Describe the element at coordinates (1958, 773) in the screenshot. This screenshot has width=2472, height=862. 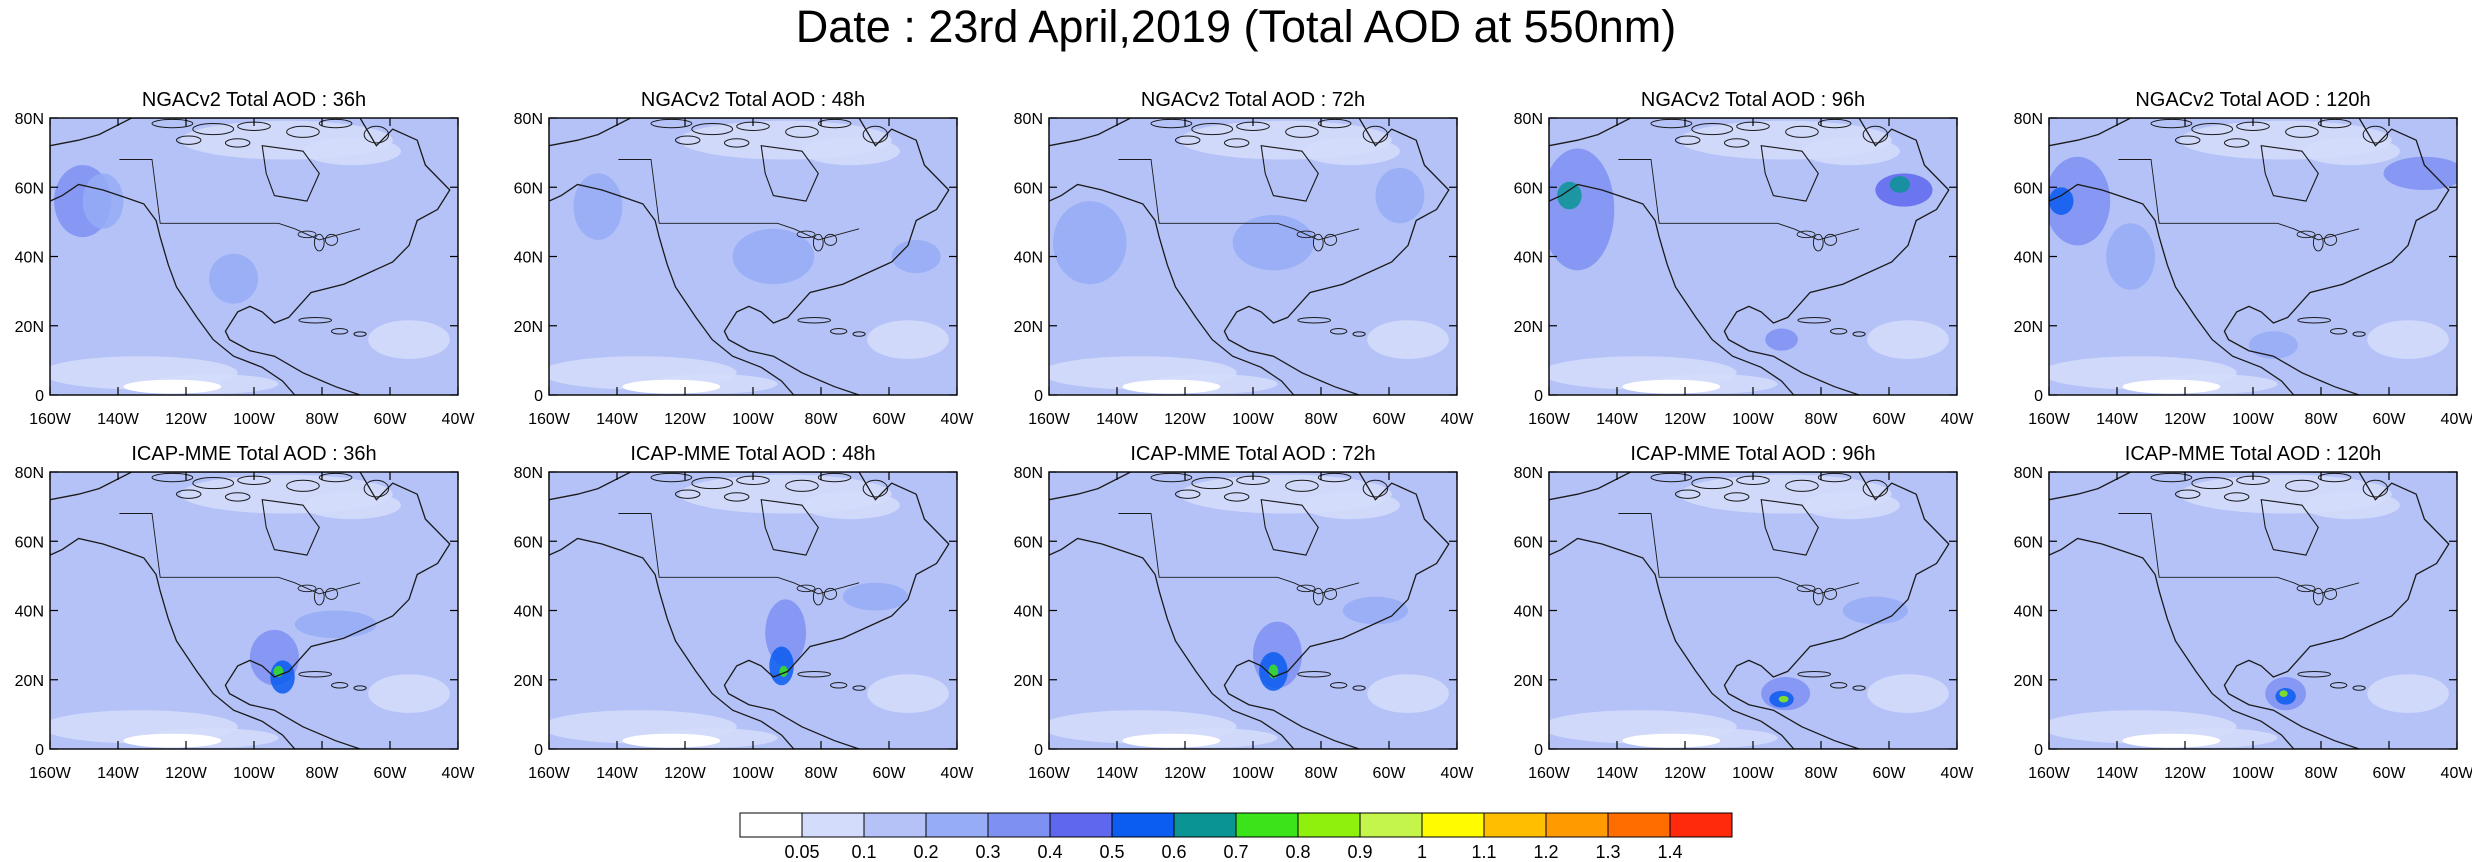
I see `x-tick-label: 40W` at that location.